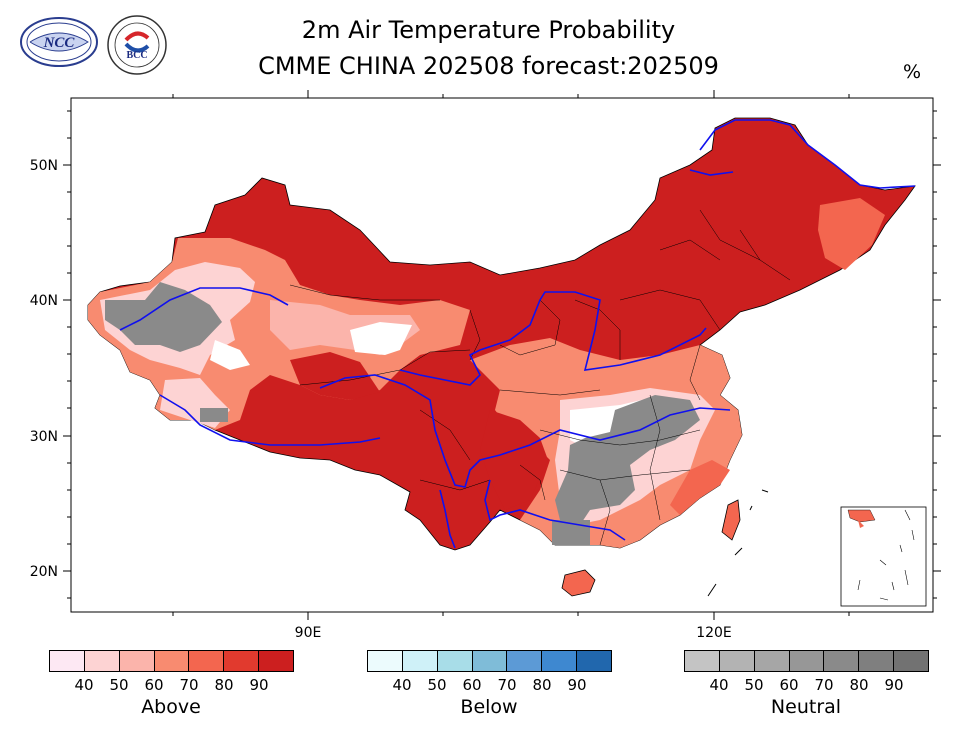 The image size is (977, 729). Describe the element at coordinates (912, 72) in the screenshot. I see `unit-label: %` at that location.